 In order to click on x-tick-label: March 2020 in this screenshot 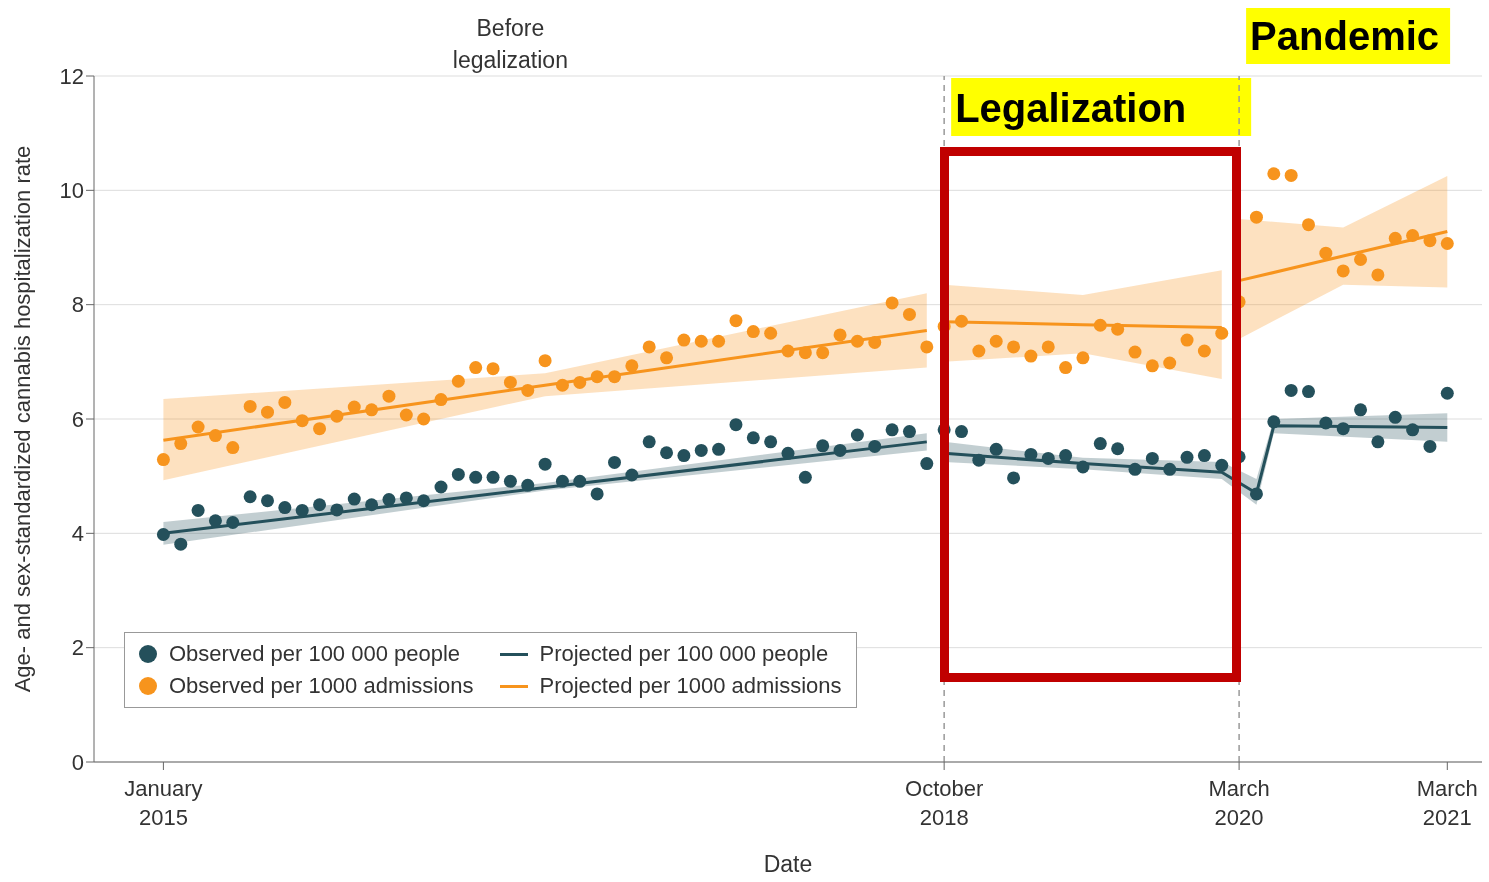, I will do `click(1239, 803)`.